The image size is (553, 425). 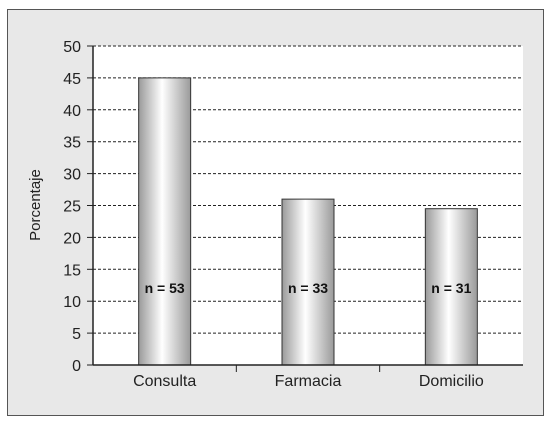 I want to click on x-tick-labels: Consulta Farmacia Domicilio, so click(x=308, y=381).